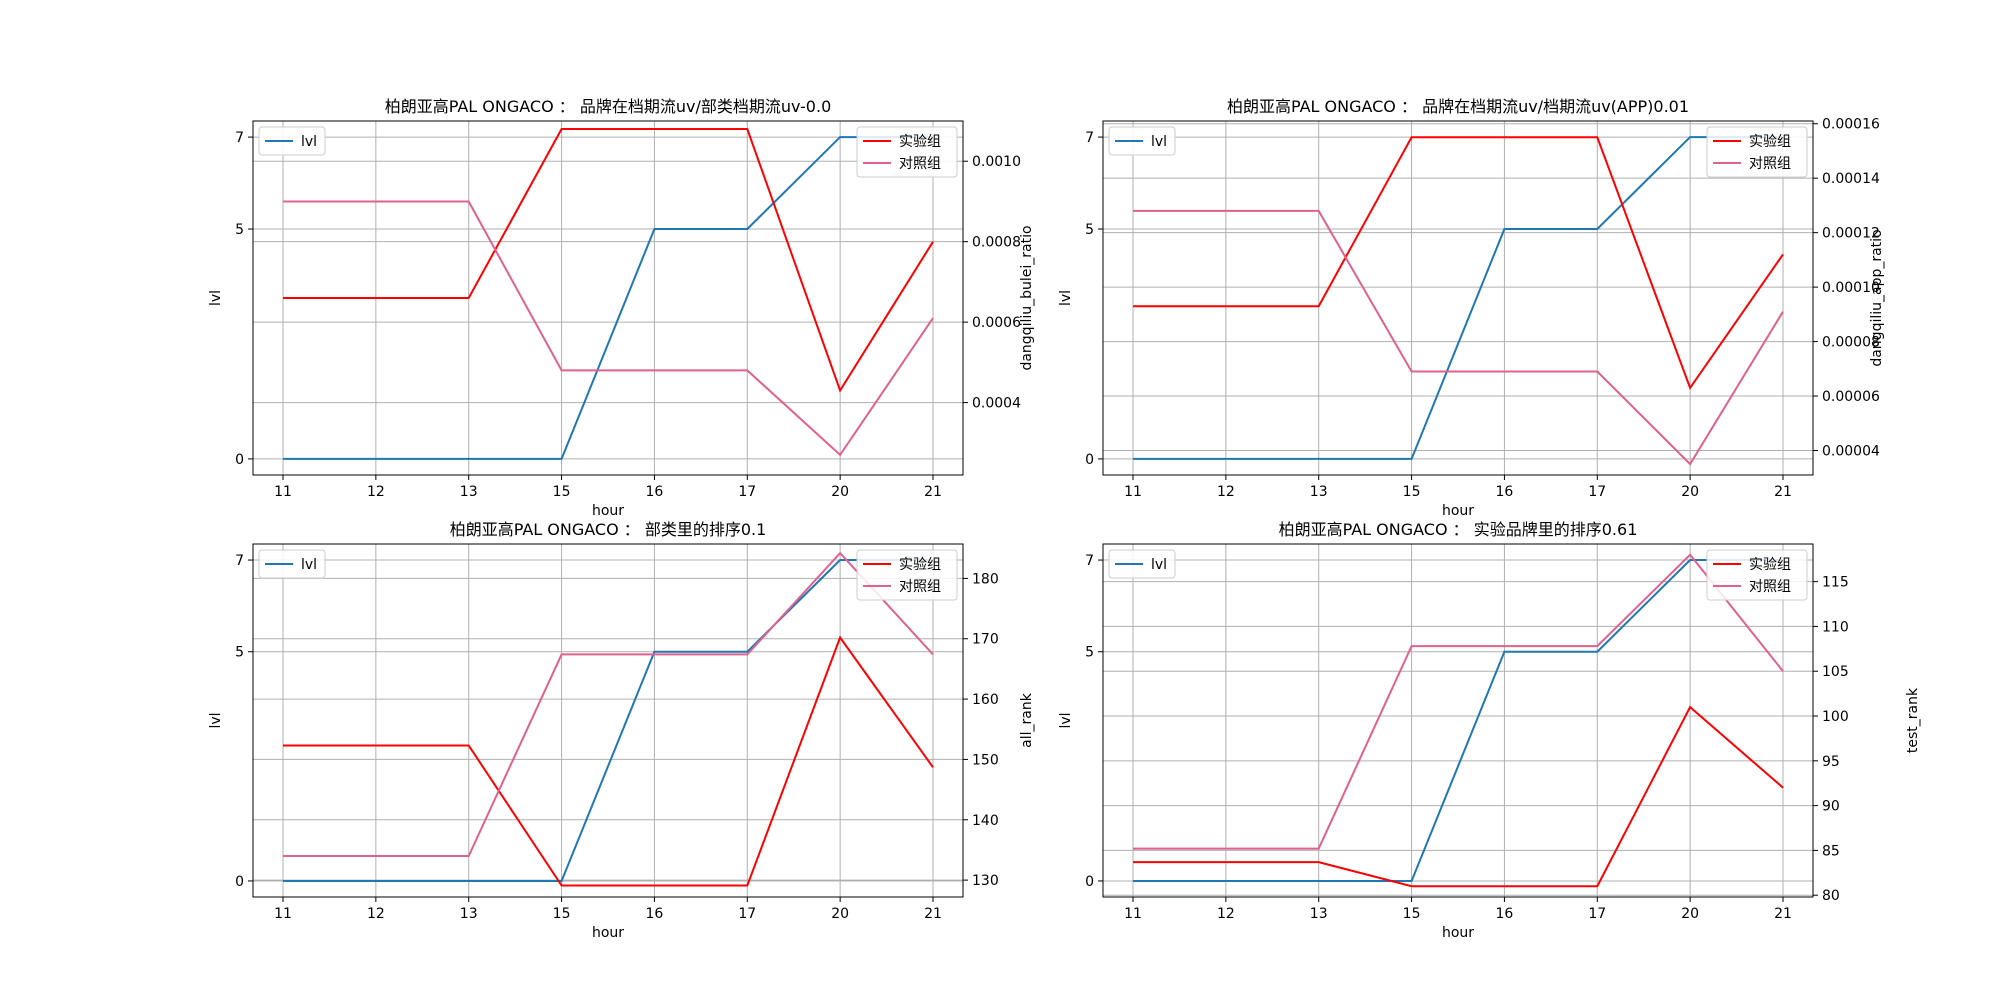 The width and height of the screenshot is (2000, 1000). I want to click on y2-tick-label: 90, so click(1831, 807).